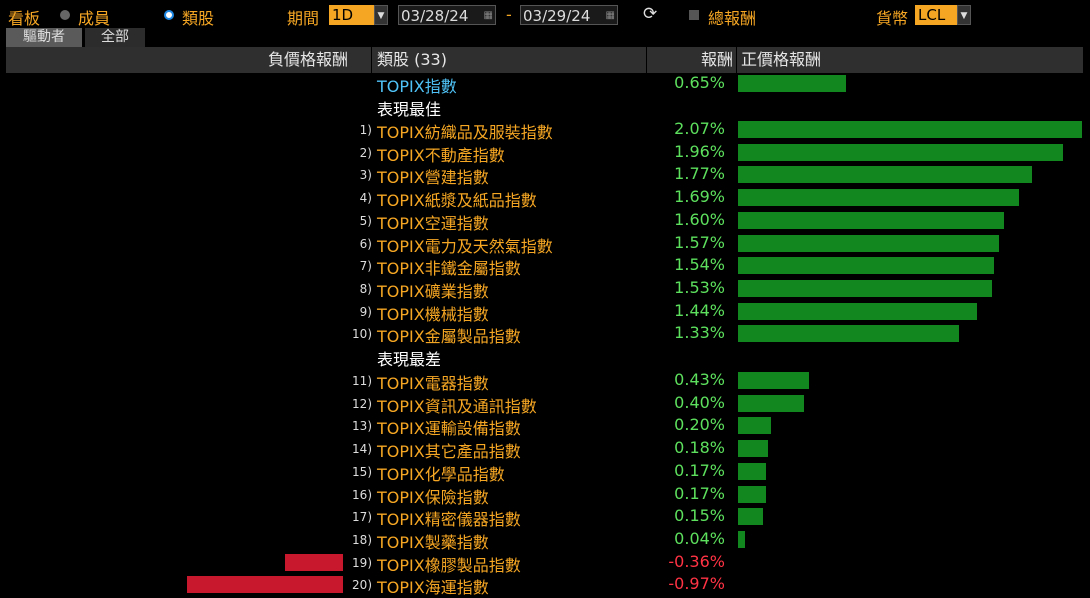 This screenshot has width=1090, height=598. Describe the element at coordinates (362, 471) in the screenshot. I see `row-rank: 15)` at that location.